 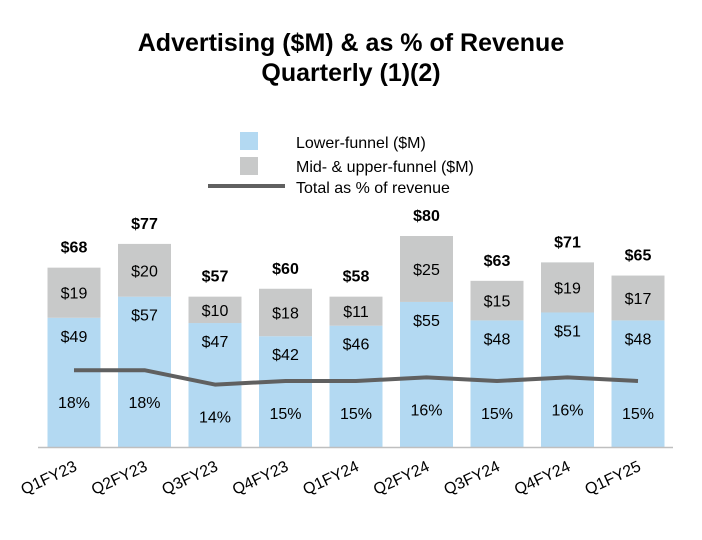 I want to click on label-total-Q1FY23: $68, so click(x=74, y=248).